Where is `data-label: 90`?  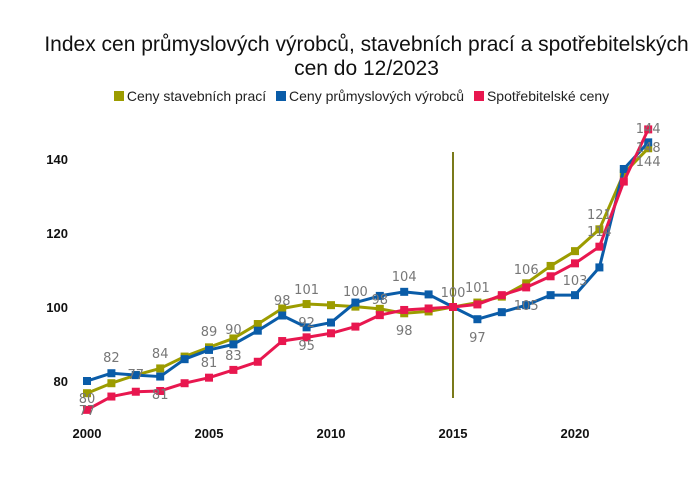 data-label: 90 is located at coordinates (233, 330).